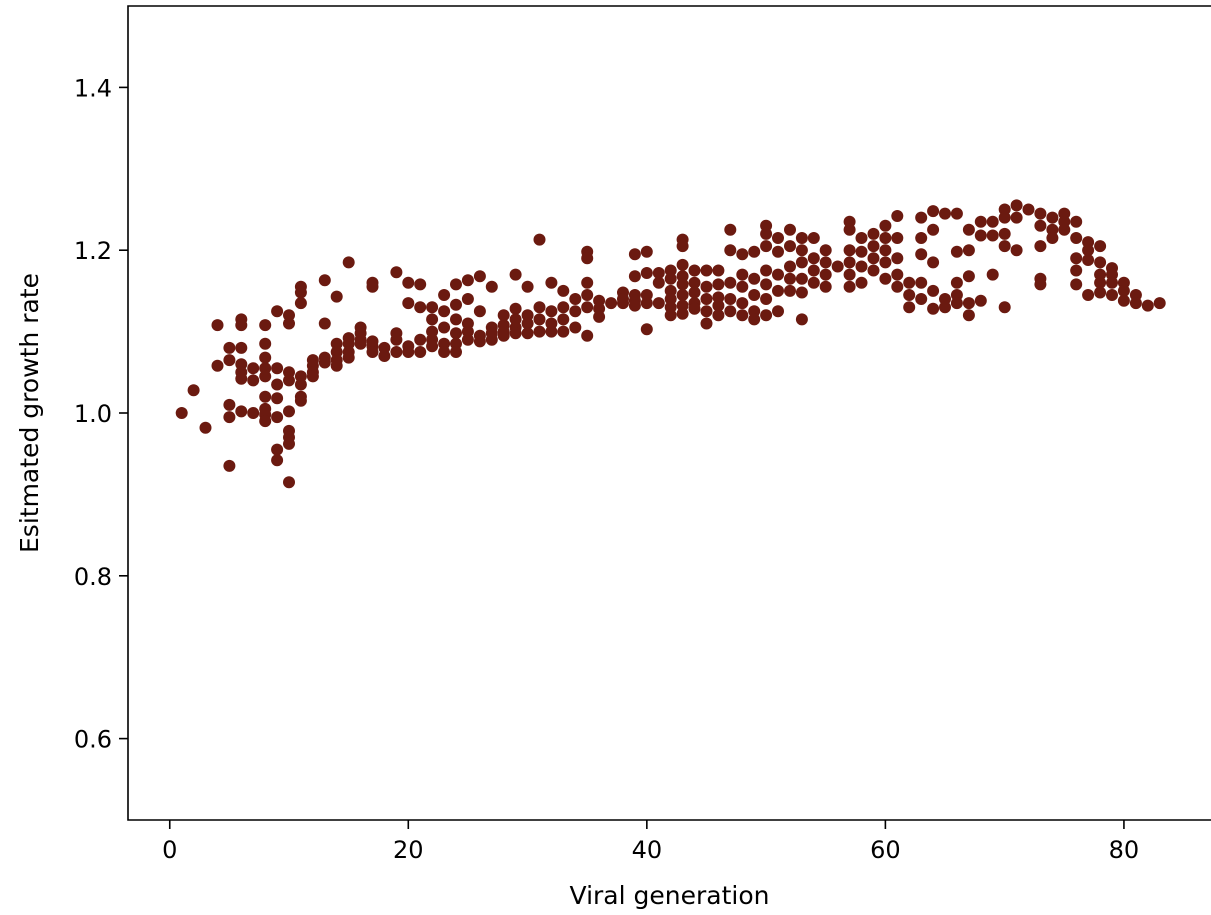  What do you see at coordinates (29, 413) in the screenshot?
I see `y-axis-title: Esitmated growth rate` at bounding box center [29, 413].